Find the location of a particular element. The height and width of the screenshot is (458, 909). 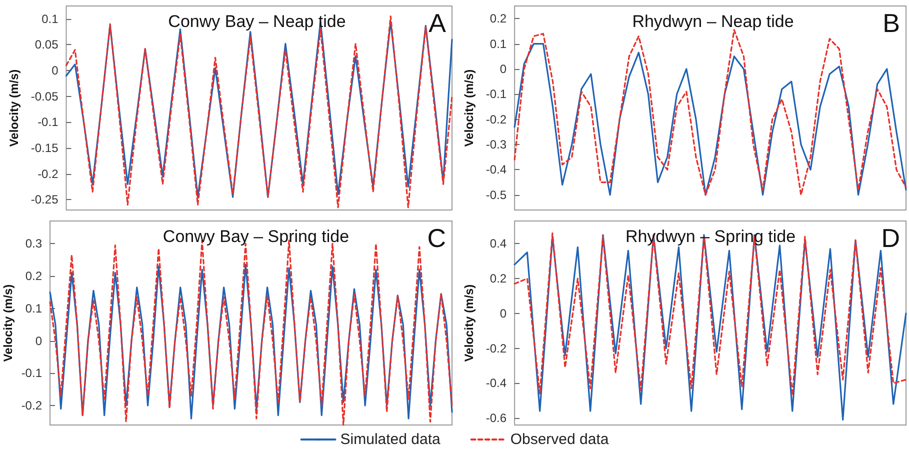

legend-label: Simulated data is located at coordinates (390, 439).